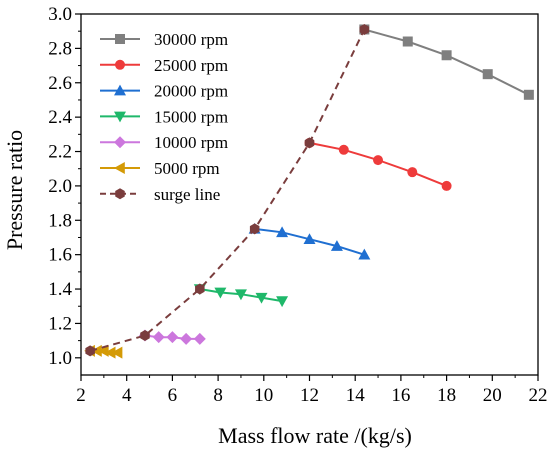 The image size is (550, 454). Describe the element at coordinates (400, 395) in the screenshot. I see `x-tick-label: 16` at that location.